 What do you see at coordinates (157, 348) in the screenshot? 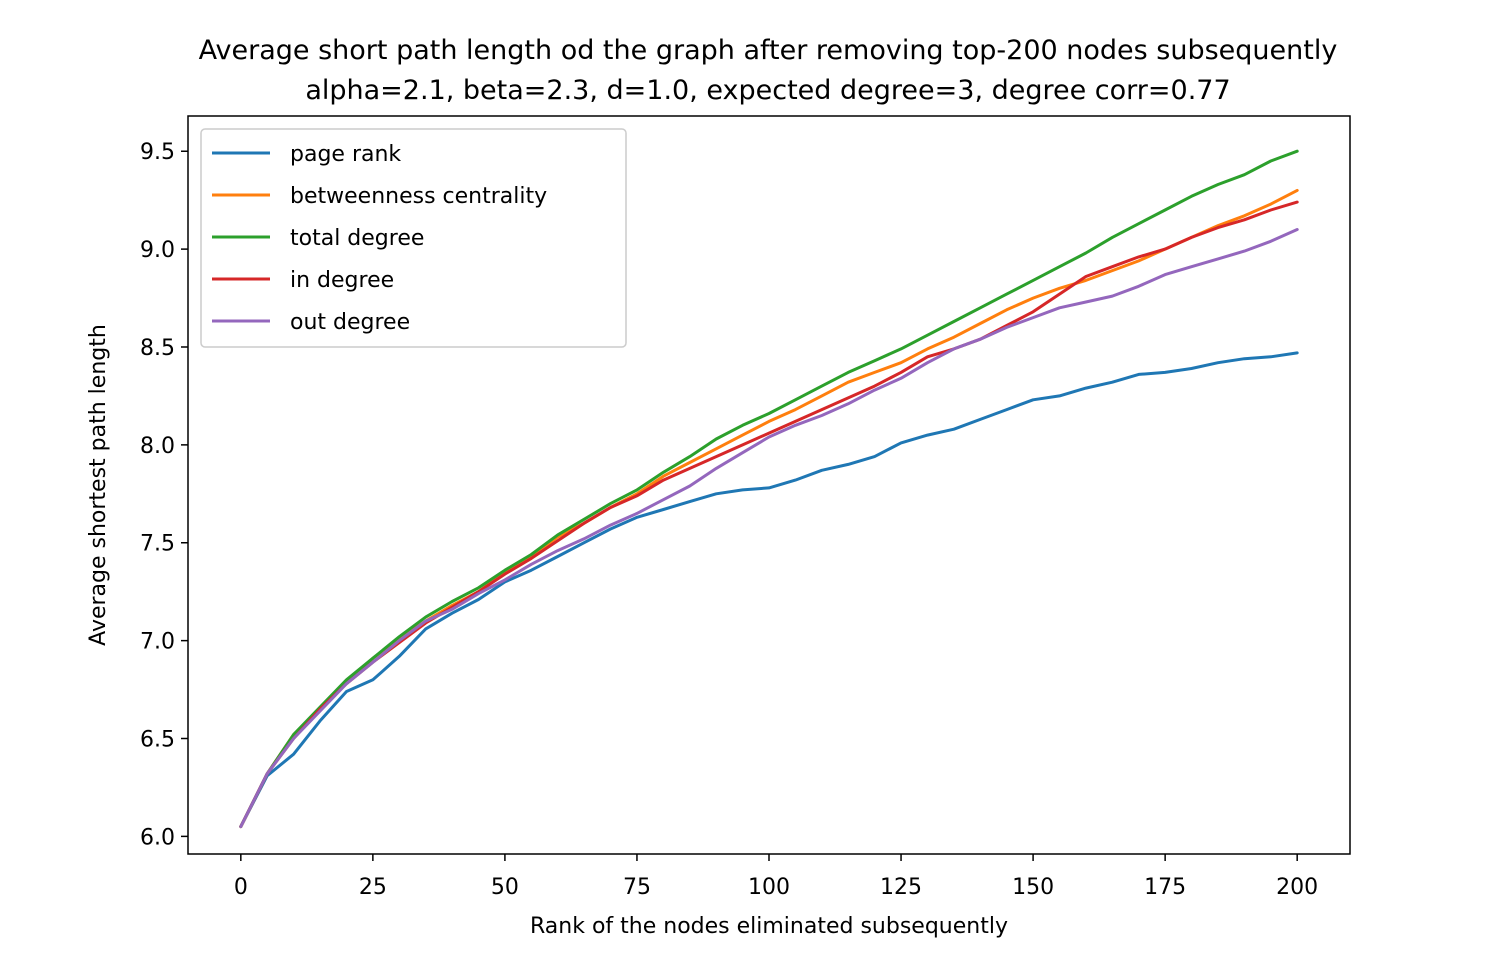
I see `y-tick-label: 8.5` at bounding box center [157, 348].